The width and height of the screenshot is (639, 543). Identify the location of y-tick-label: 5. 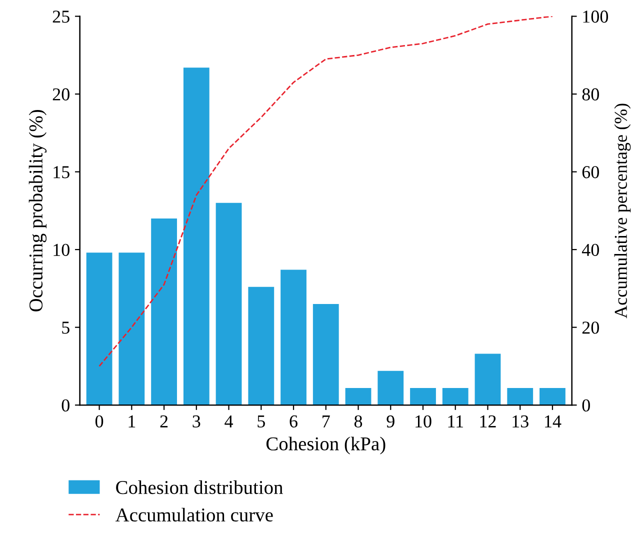
(66, 328).